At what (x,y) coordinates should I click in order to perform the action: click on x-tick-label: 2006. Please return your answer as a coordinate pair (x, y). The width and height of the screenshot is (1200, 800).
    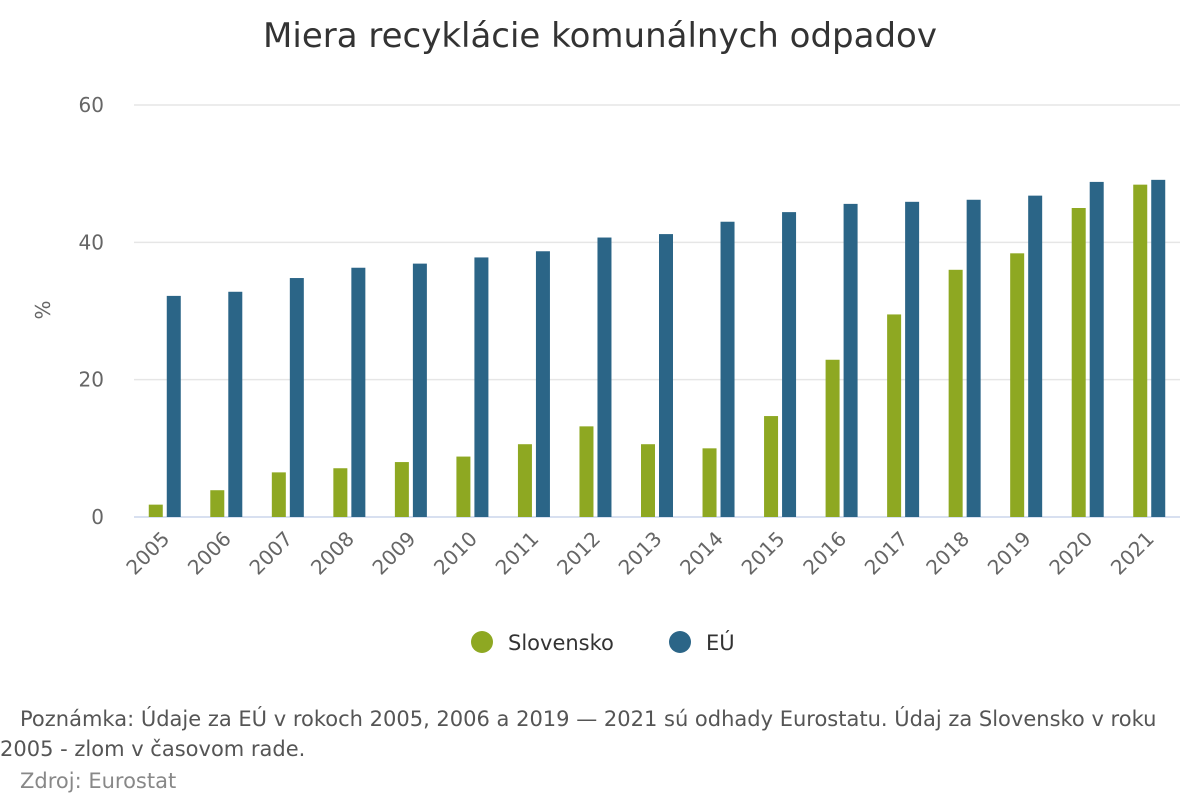
    Looking at the image, I should click on (209, 553).